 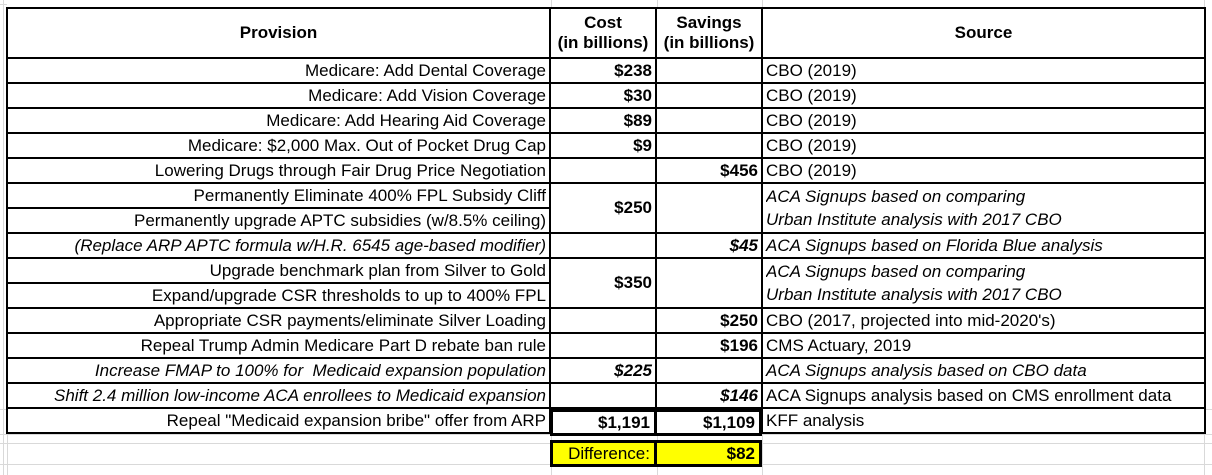 I want to click on cost-cell: $89, so click(x=603, y=120).